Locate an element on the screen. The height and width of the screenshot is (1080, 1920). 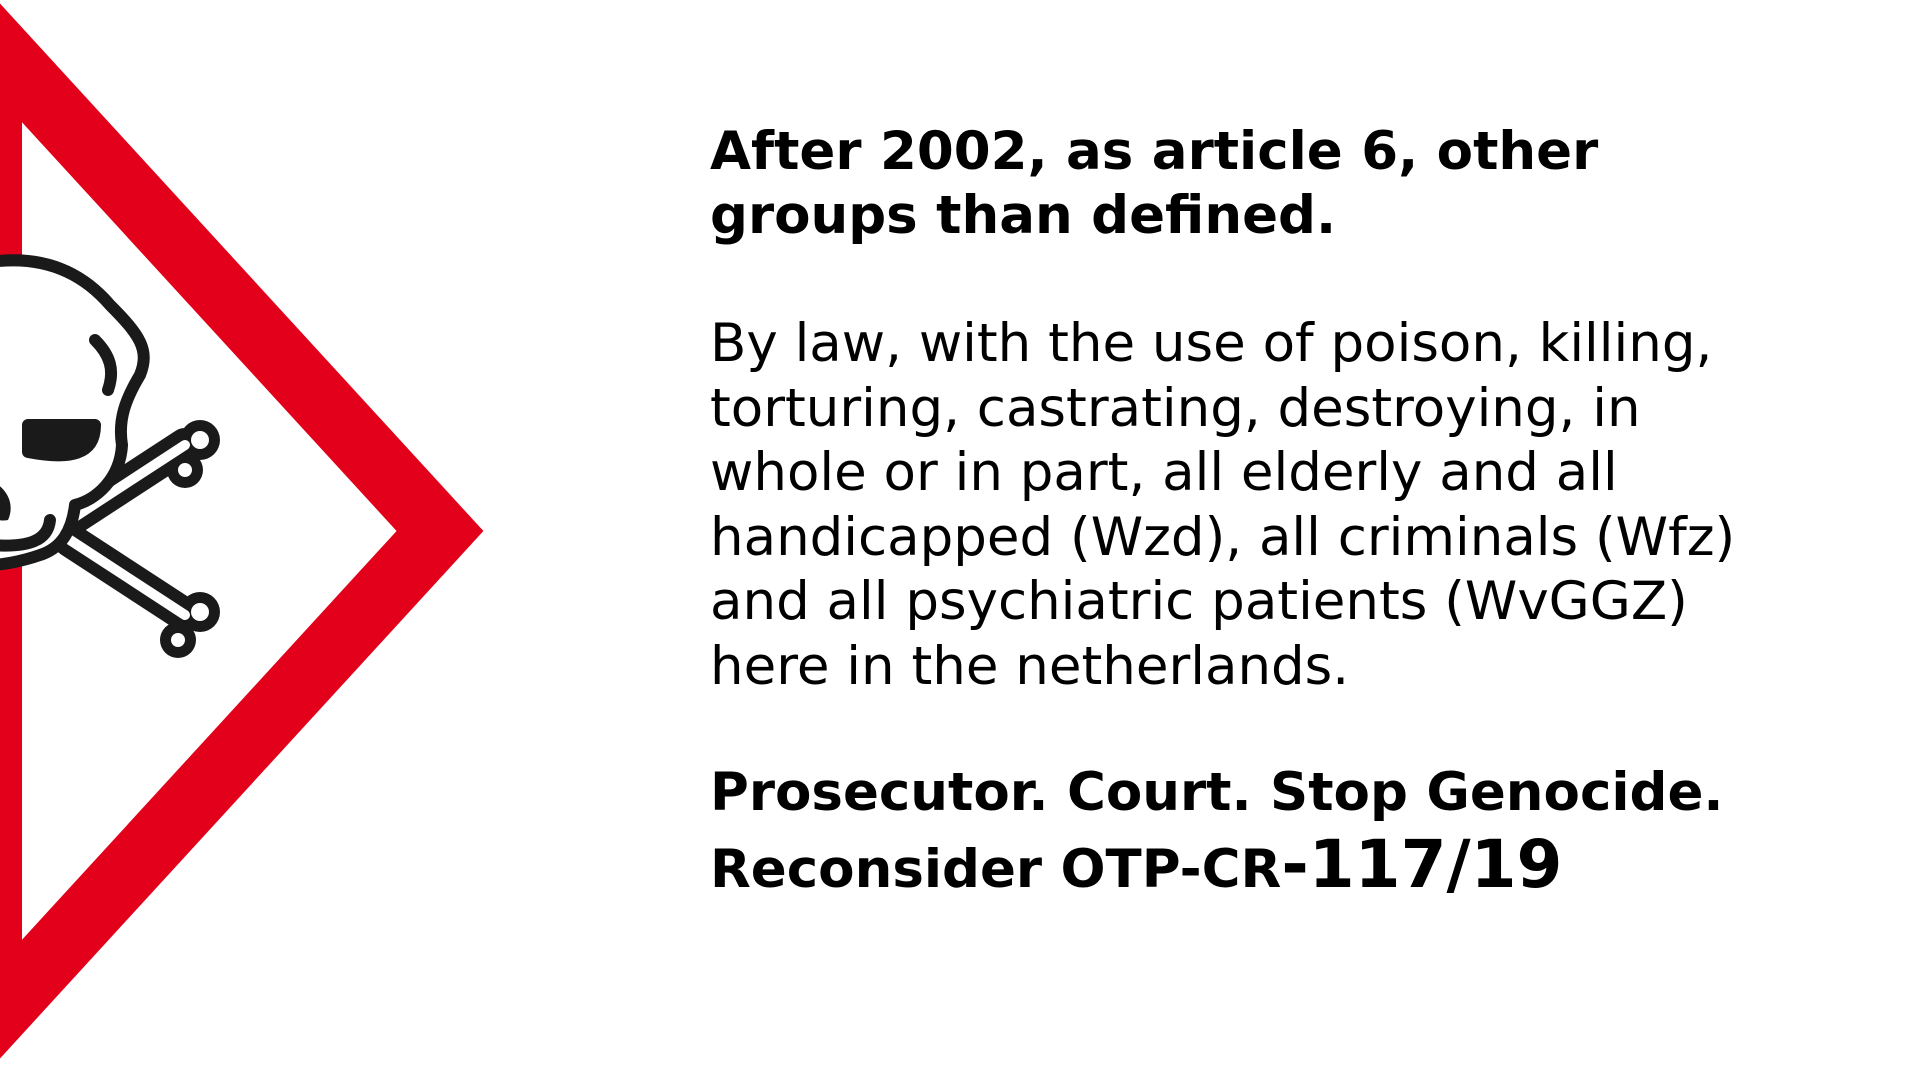
closing-line-2: Reconsider OTP-CR-117/19 is located at coordinates (1285, 867).